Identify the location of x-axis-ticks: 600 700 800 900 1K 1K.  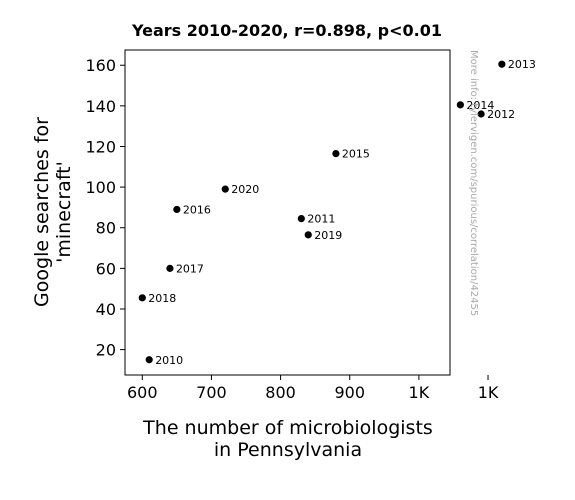
(313, 388).